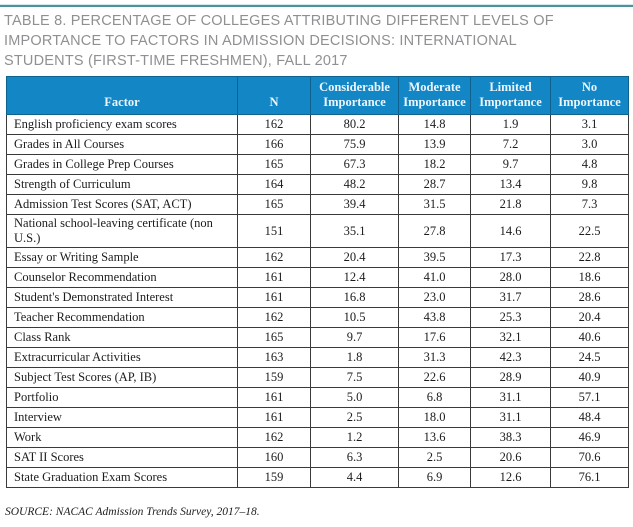 The height and width of the screenshot is (527, 633). I want to click on limited-value-cell: 7.2, so click(510, 144).